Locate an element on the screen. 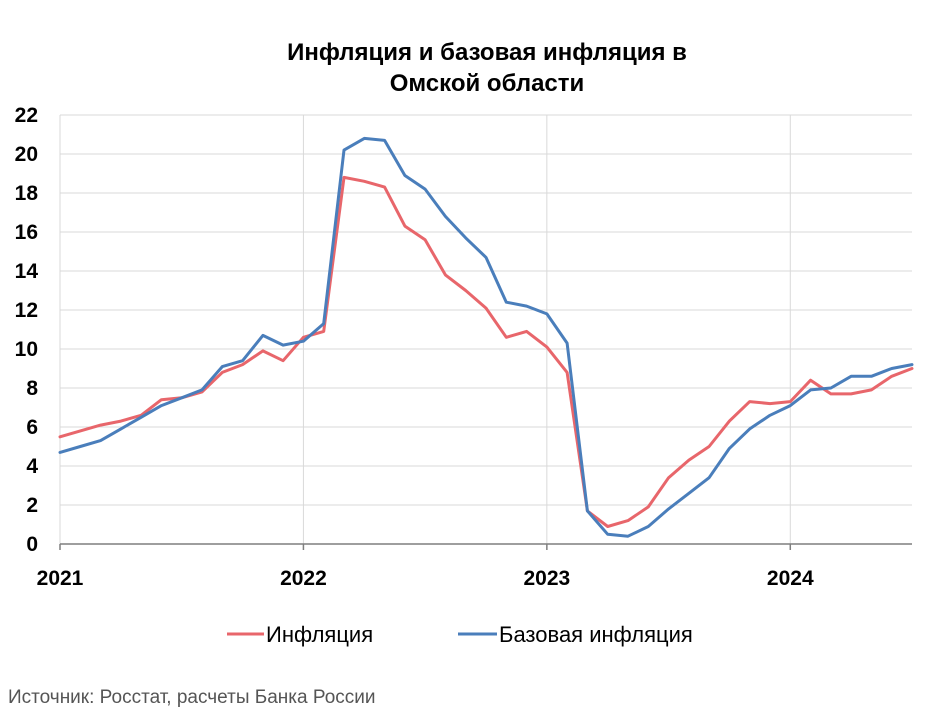 The image size is (950, 713). x-tick-label: 2022 is located at coordinates (303, 578).